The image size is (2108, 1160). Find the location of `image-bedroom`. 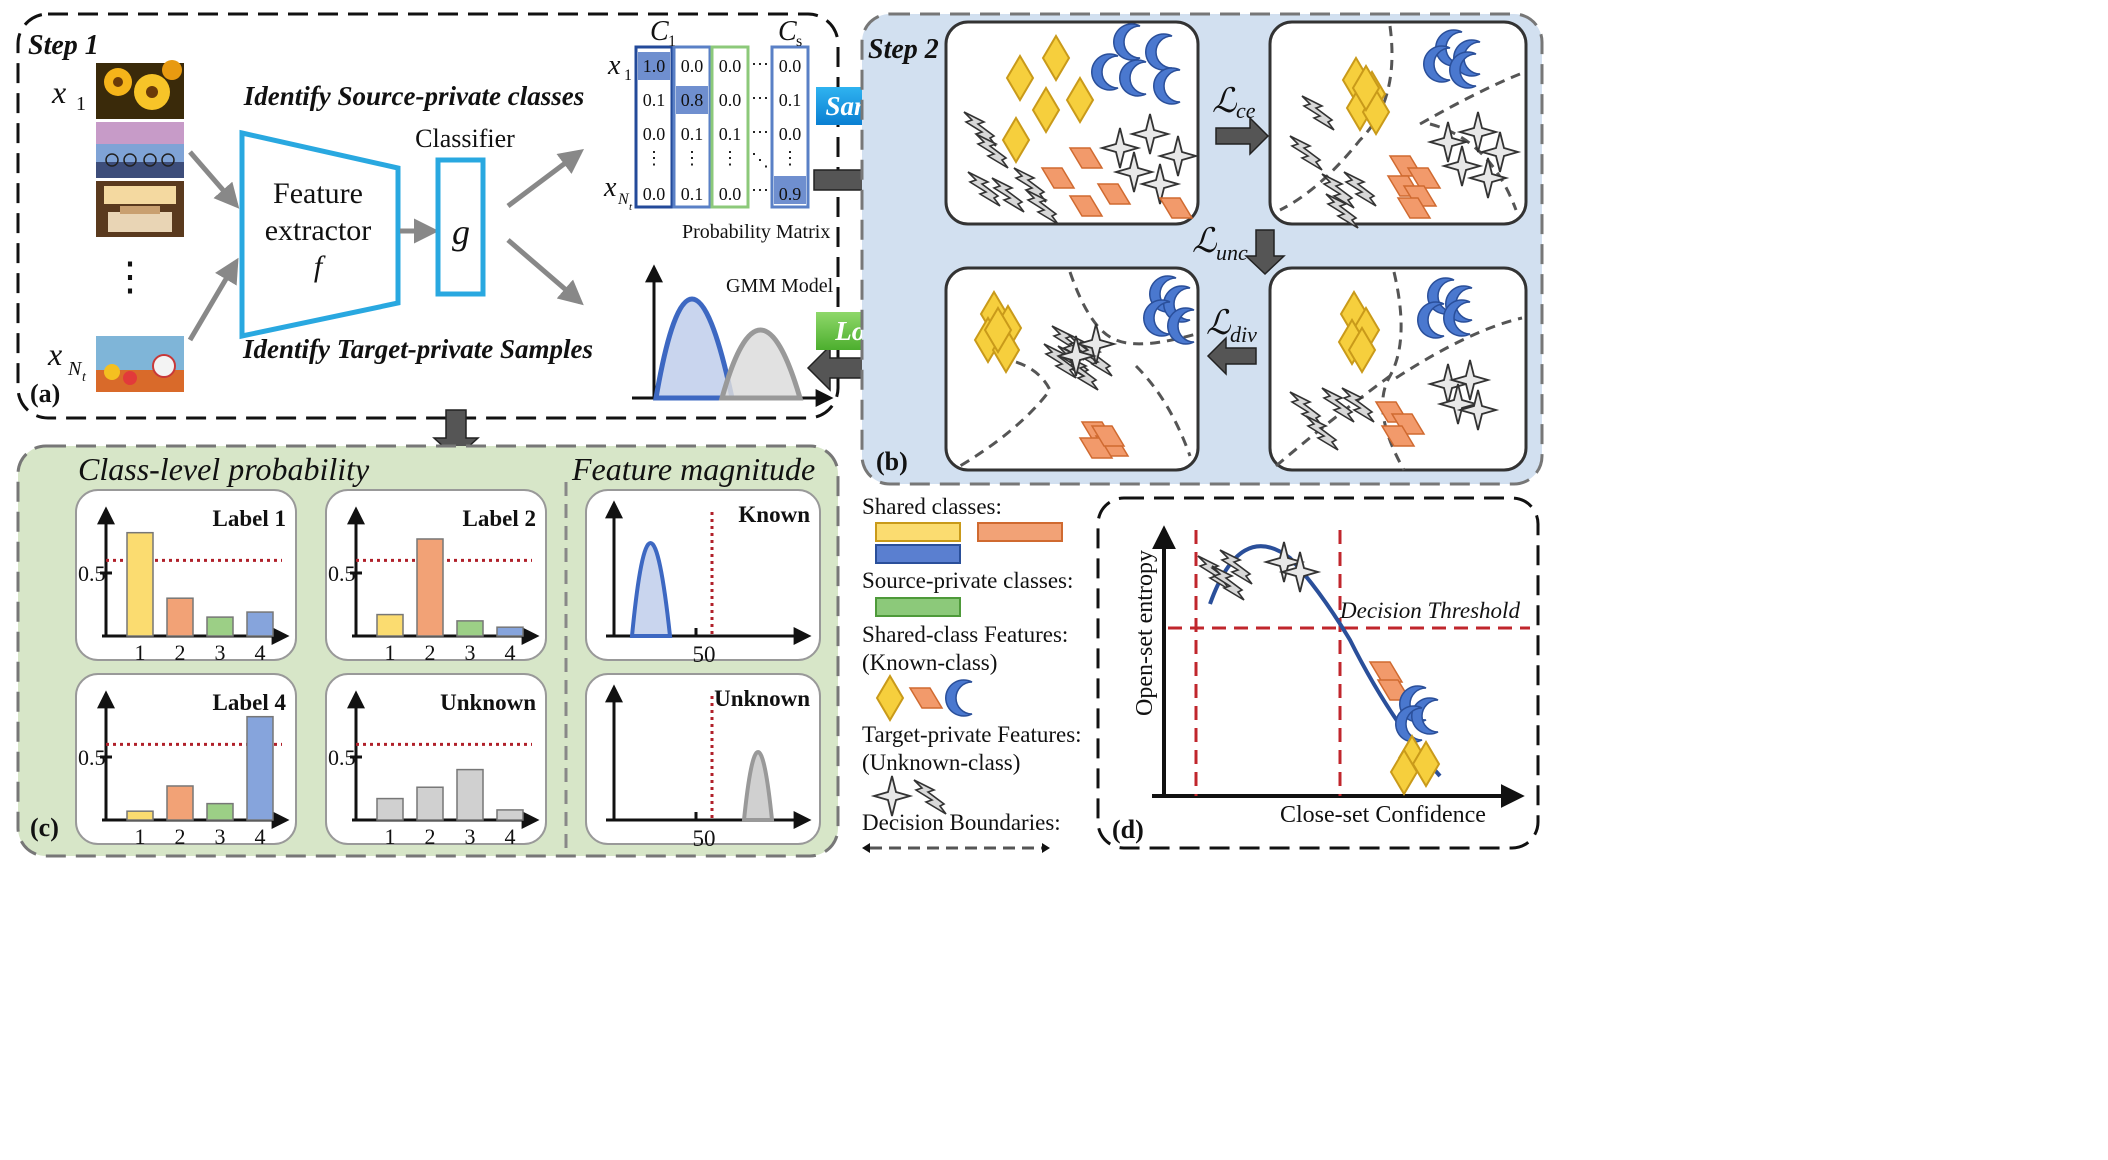

image-bedroom is located at coordinates (140, 209).